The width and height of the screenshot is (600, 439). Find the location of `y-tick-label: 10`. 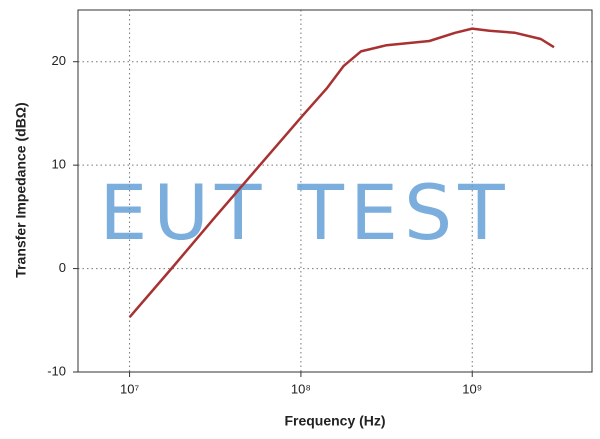

y-tick-label: 10 is located at coordinates (59, 164).